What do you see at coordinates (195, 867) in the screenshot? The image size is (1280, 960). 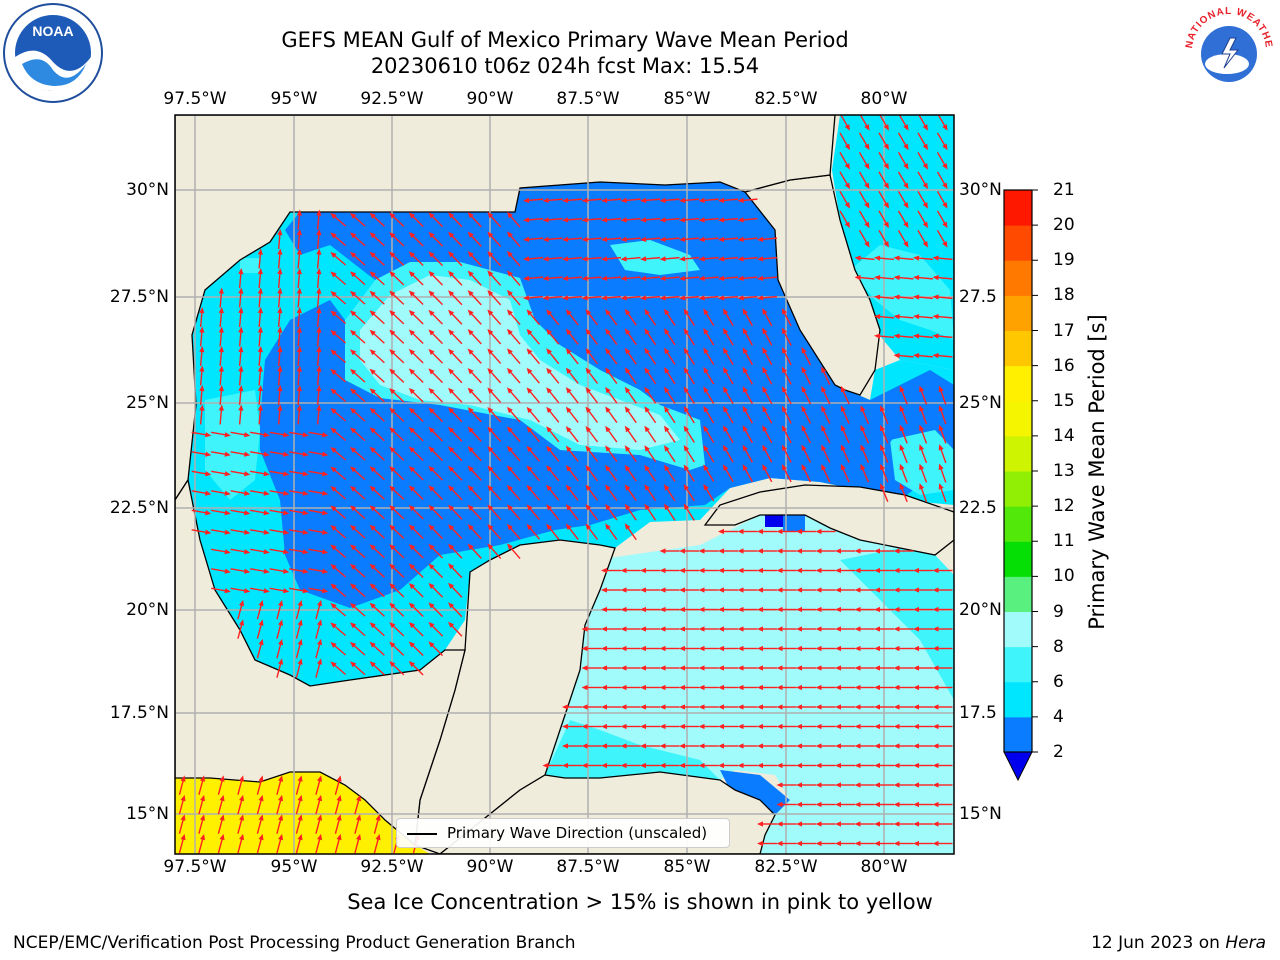 I see `lon-label-bottom: 97.5°W` at bounding box center [195, 867].